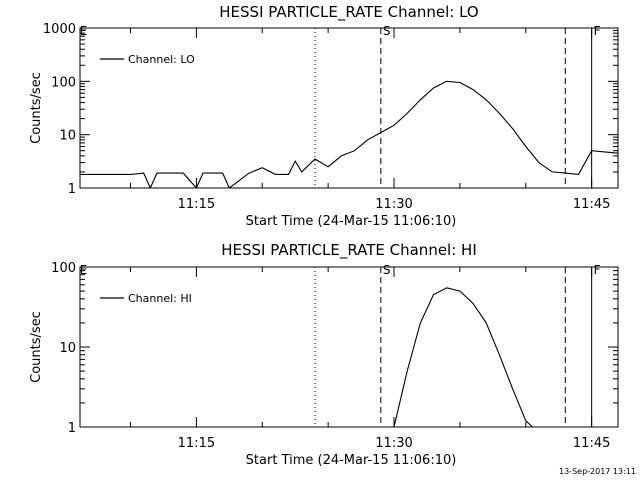  What do you see at coordinates (161, 59) in the screenshot?
I see `legend-label: Channel: LO` at bounding box center [161, 59].